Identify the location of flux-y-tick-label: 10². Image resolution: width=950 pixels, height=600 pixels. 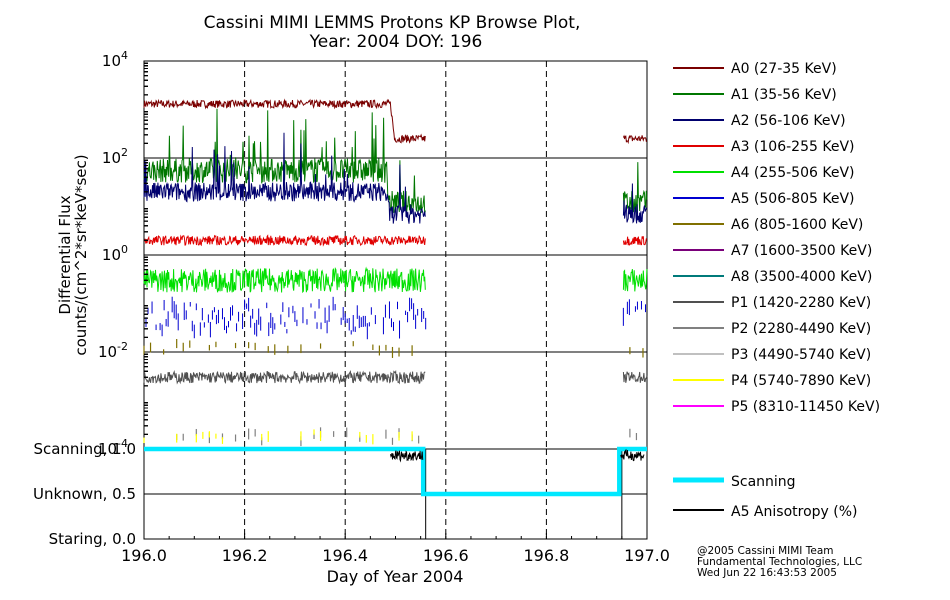
(115, 156).